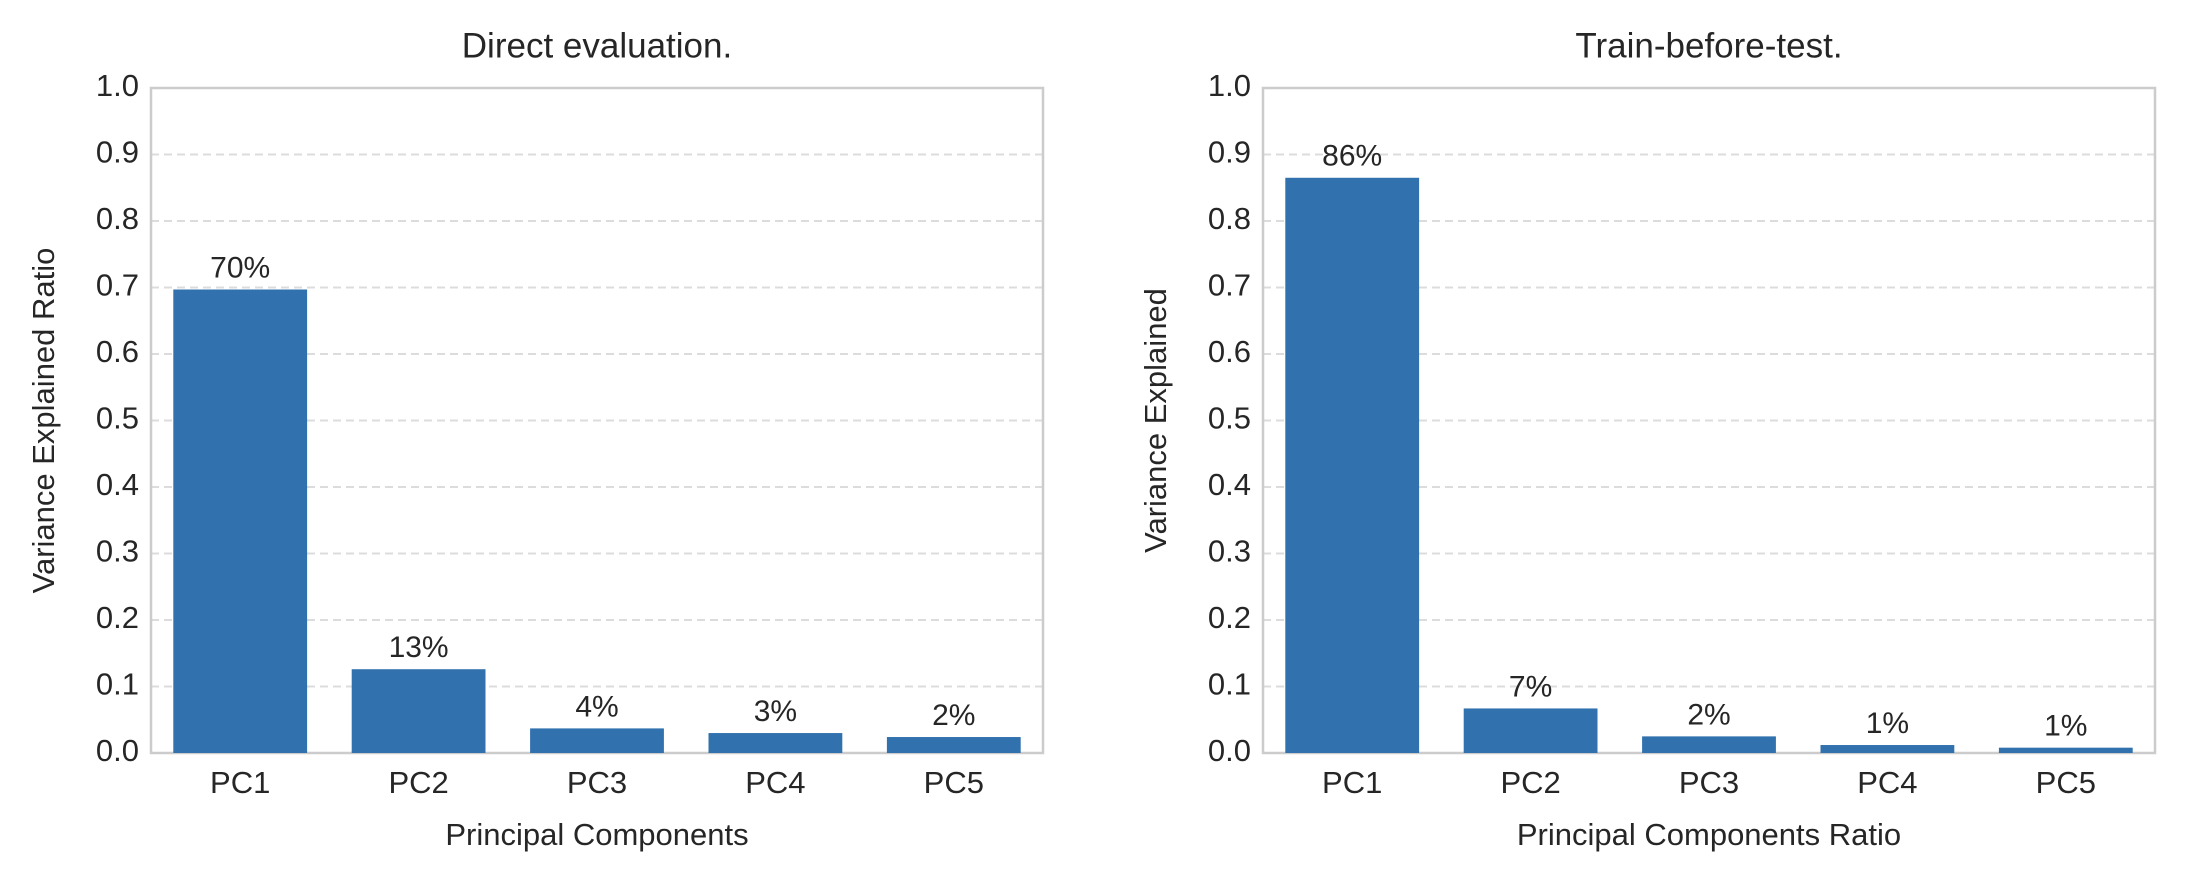 The image size is (2186, 886). I want to click on value-label: 3%, so click(775, 711).